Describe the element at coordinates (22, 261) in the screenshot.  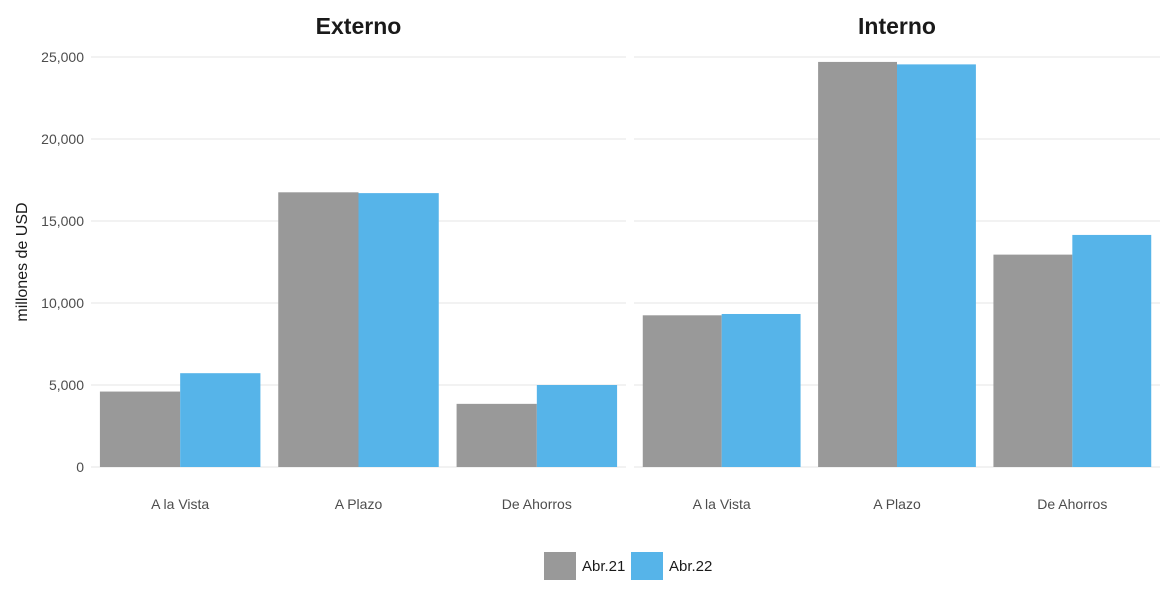
I see `y-axis-title: millones de USD` at that location.